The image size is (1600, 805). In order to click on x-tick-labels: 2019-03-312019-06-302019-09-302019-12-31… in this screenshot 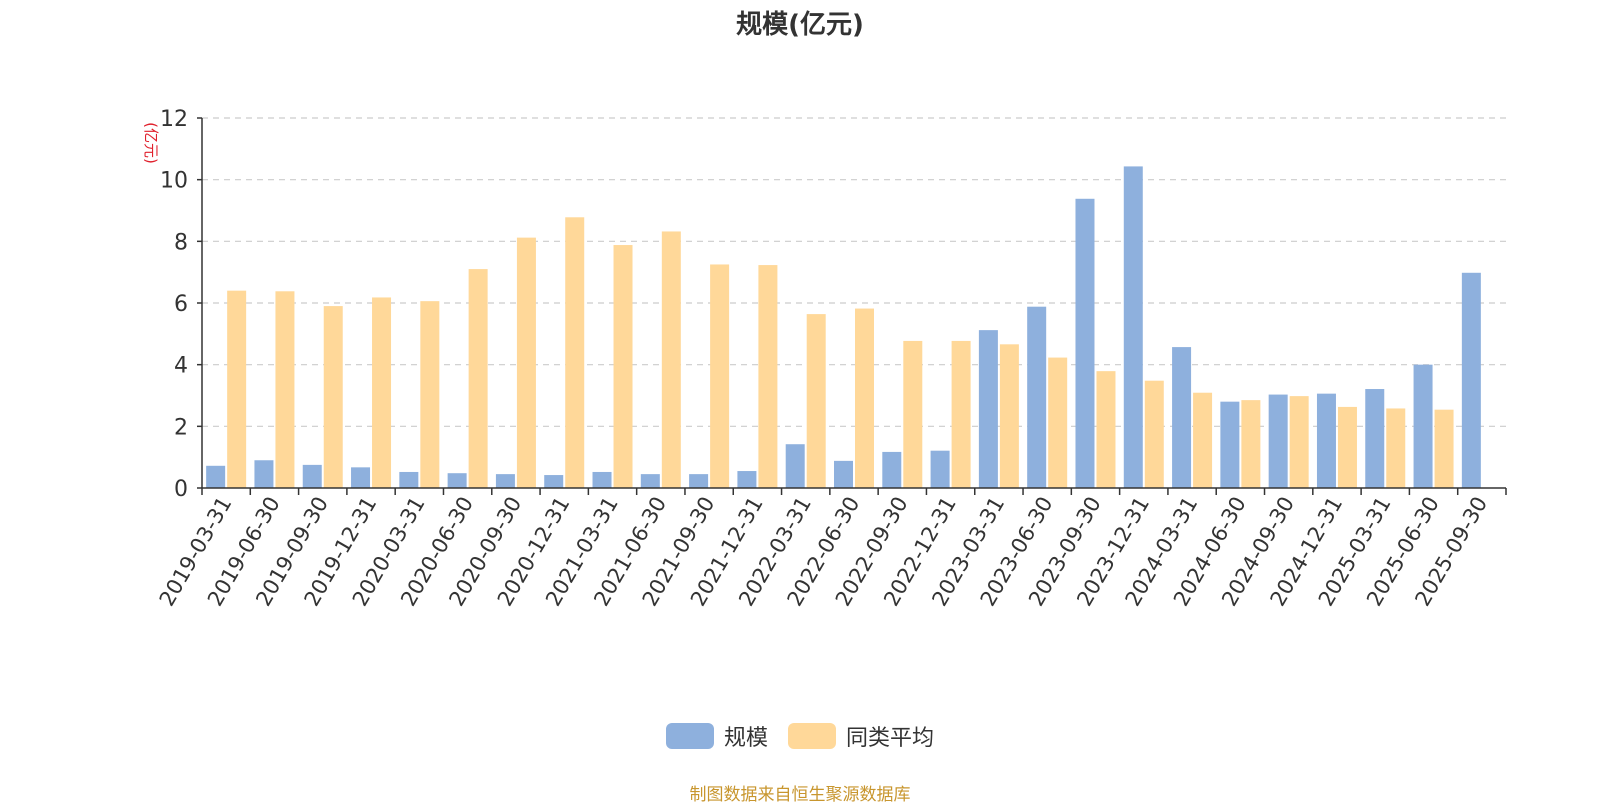, I will do `click(824, 552)`.